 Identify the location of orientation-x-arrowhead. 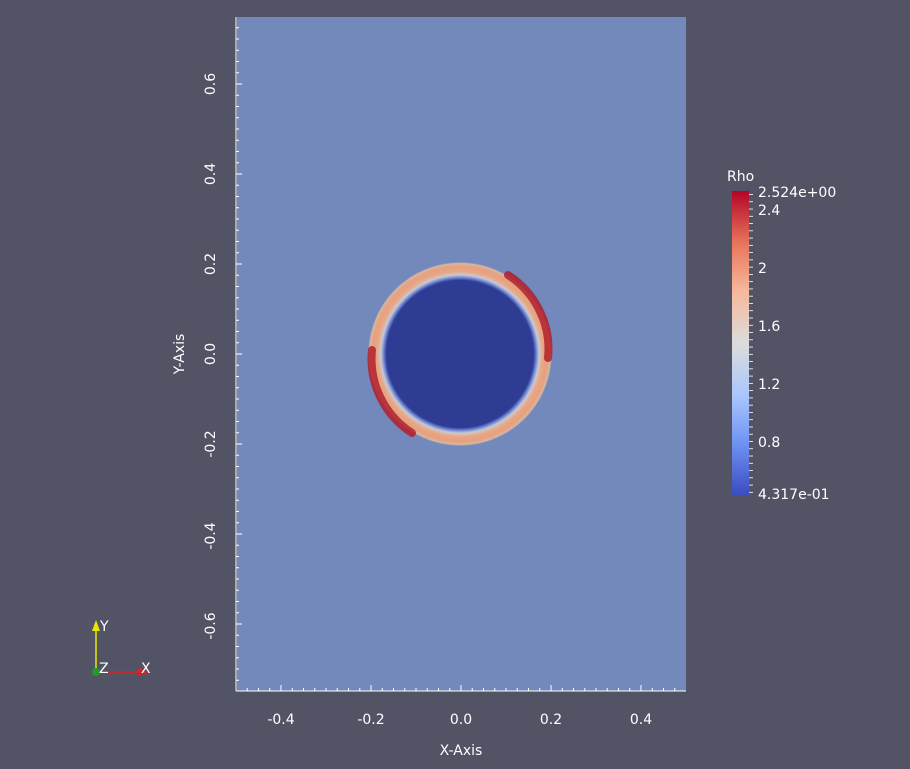
(143, 672).